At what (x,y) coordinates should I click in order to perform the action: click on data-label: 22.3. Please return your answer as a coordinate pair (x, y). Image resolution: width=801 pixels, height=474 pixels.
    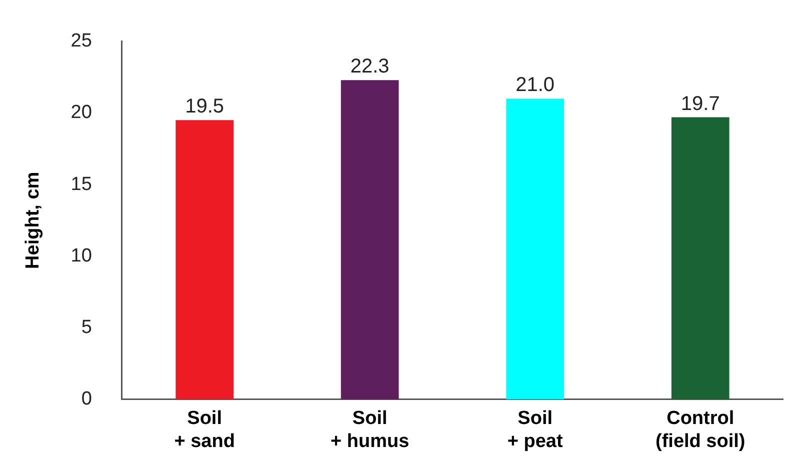
    Looking at the image, I should click on (370, 67).